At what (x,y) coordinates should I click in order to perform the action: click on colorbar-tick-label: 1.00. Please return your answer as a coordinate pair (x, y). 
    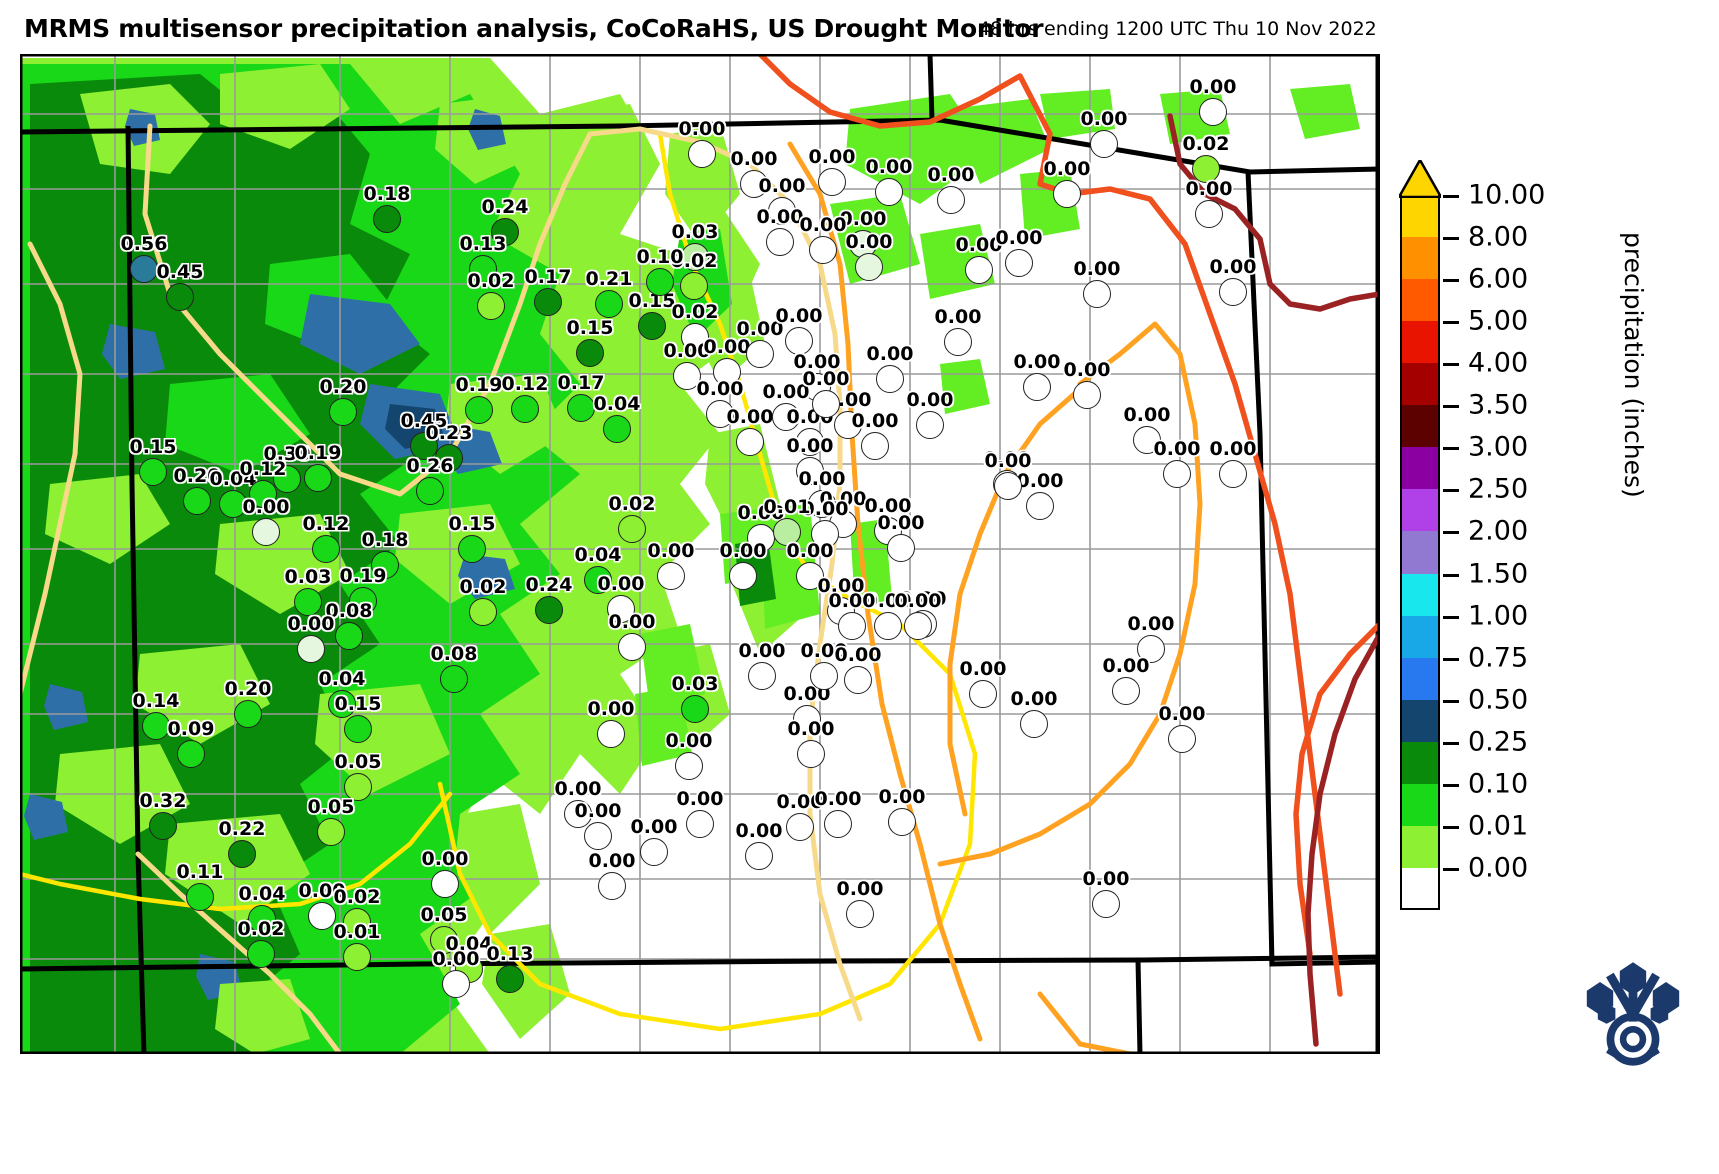
    Looking at the image, I should click on (1498, 616).